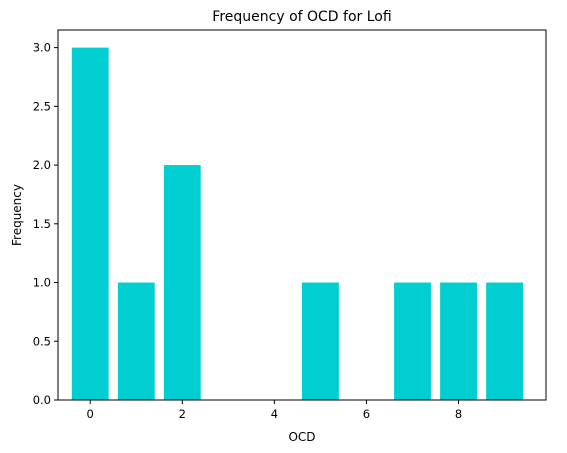 The width and height of the screenshot is (567, 453). I want to click on chart-title: Frequency of OCD for Lofi, so click(301, 17).